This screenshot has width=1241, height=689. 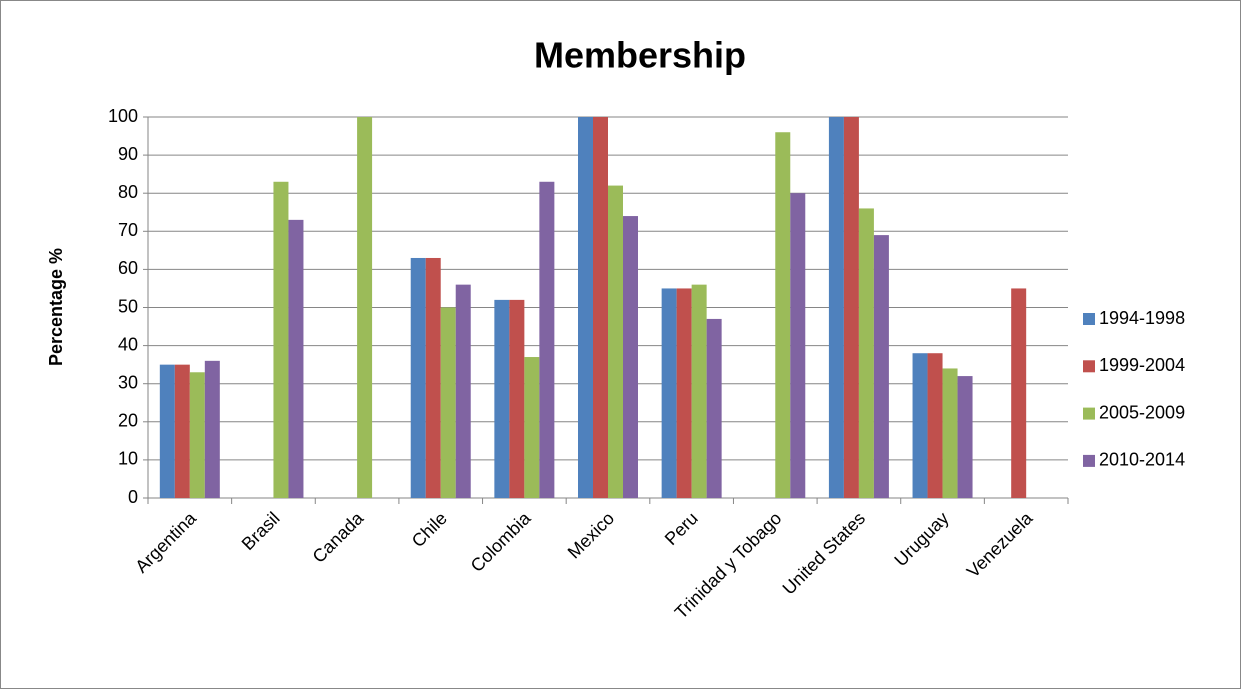 What do you see at coordinates (640, 55) in the screenshot?
I see `chart-title: Membership` at bounding box center [640, 55].